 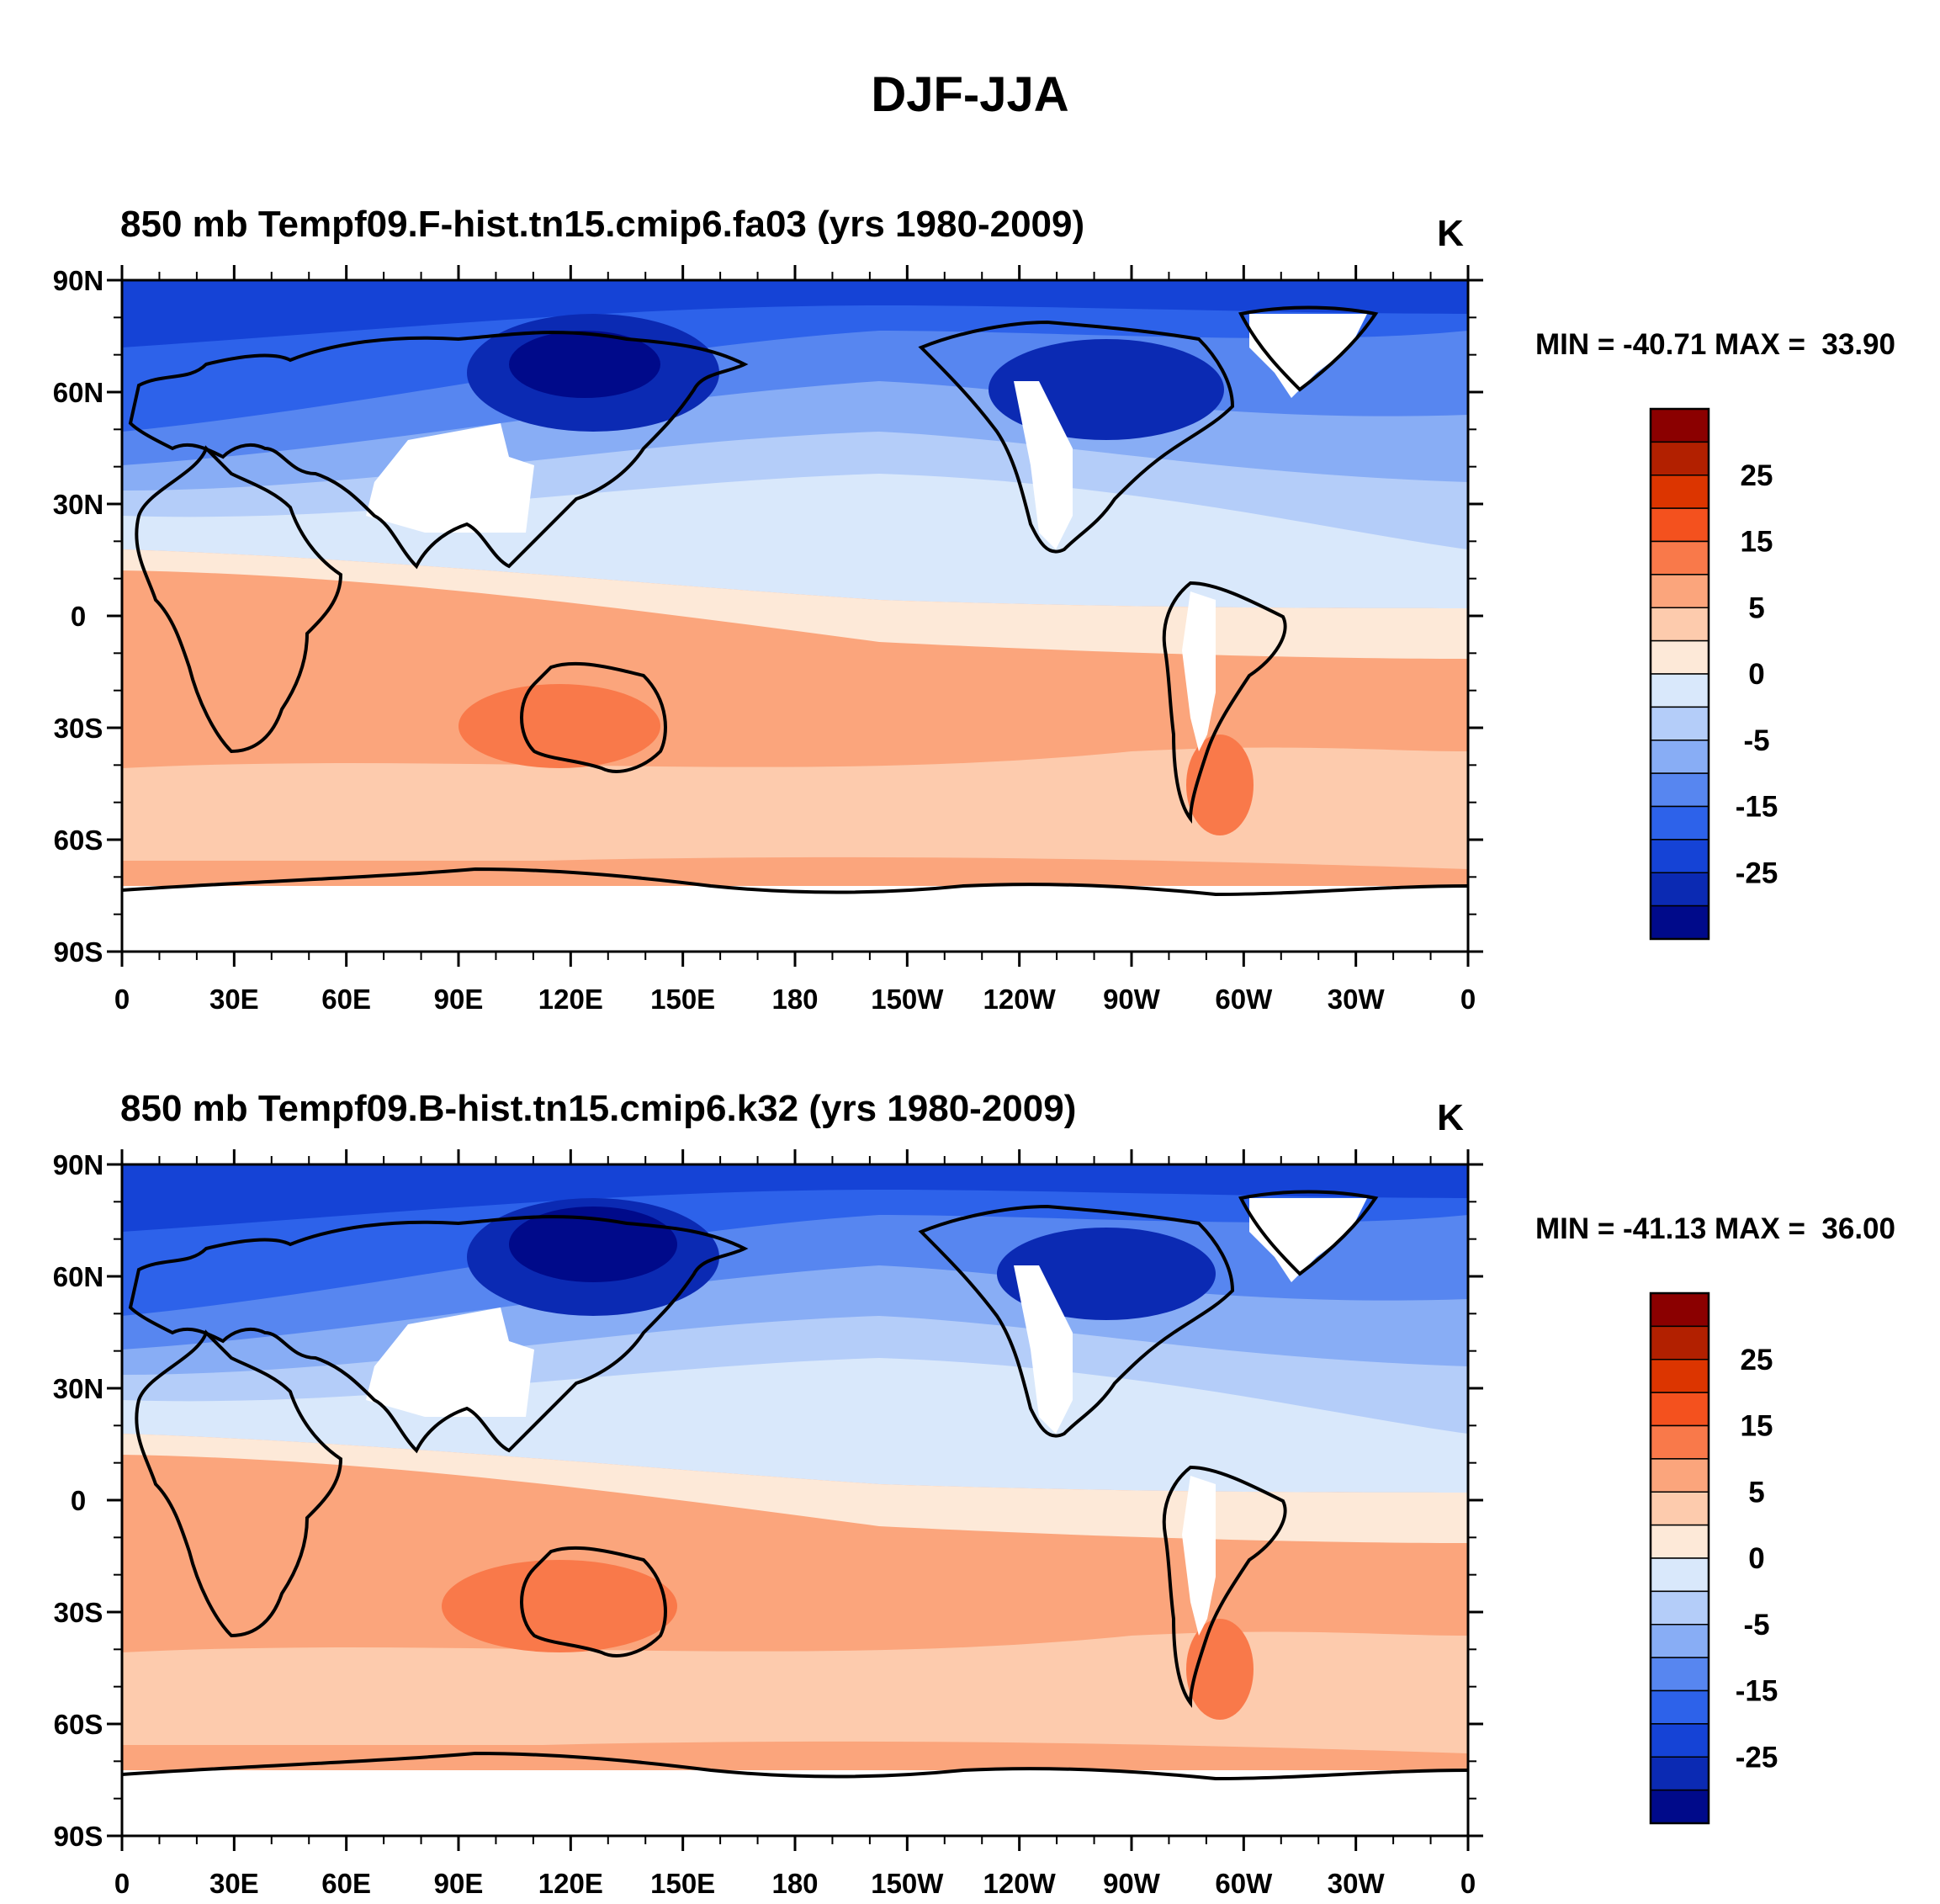 I want to click on lon-label: 60W, so click(x=1244, y=1883).